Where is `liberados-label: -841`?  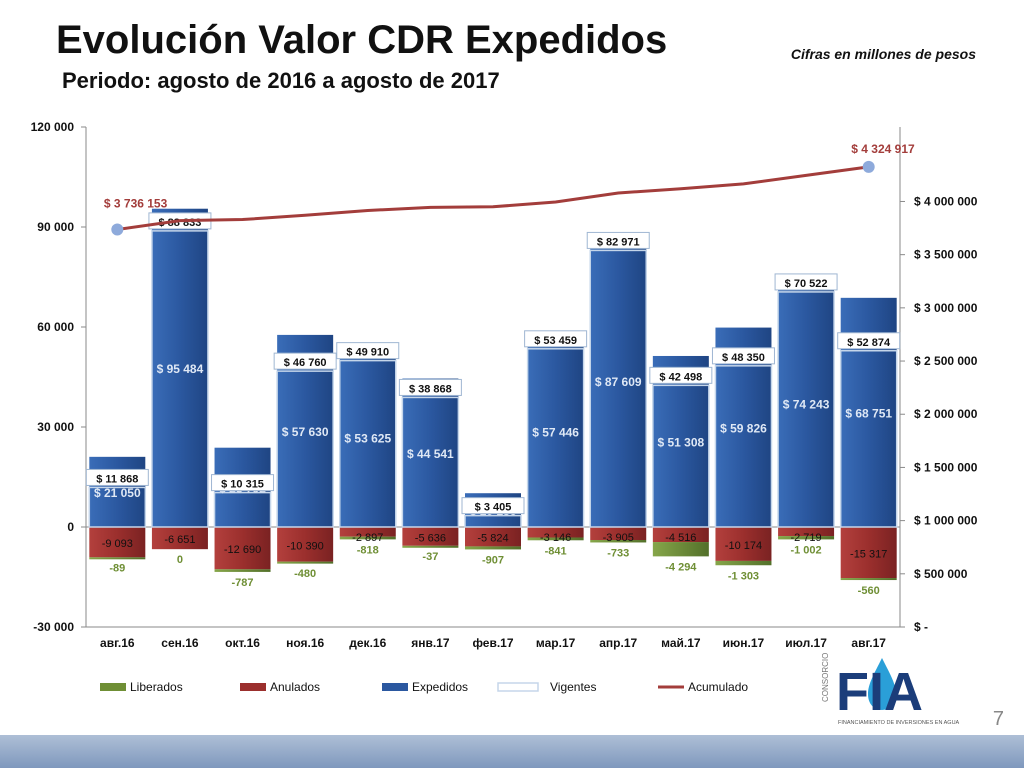 liberados-label: -841 is located at coordinates (556, 551).